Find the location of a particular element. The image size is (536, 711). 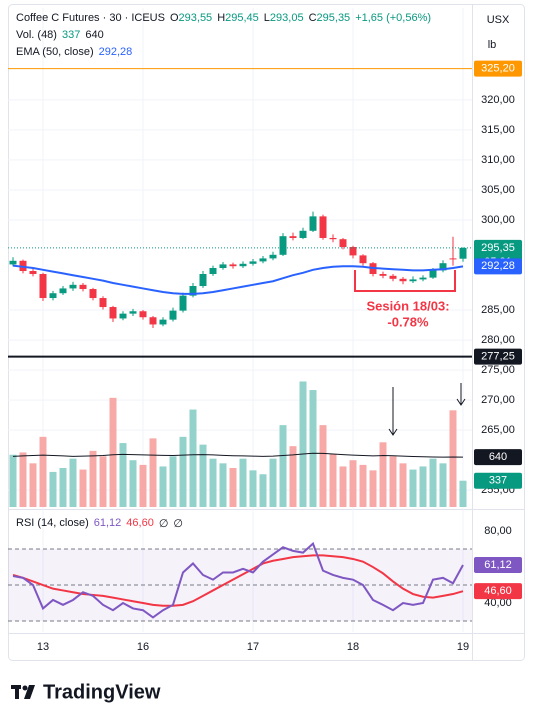

volume-ma-tag: 640 is located at coordinates (498, 457).